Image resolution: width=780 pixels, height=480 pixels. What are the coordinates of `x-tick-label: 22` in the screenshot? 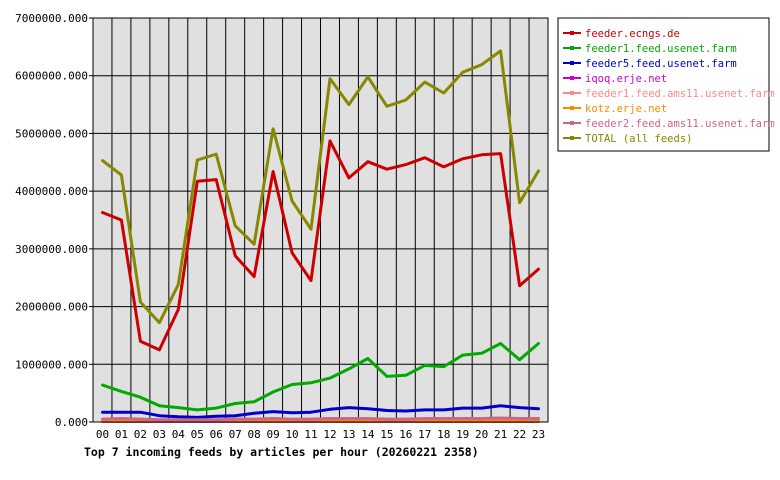 It's located at (519, 434).